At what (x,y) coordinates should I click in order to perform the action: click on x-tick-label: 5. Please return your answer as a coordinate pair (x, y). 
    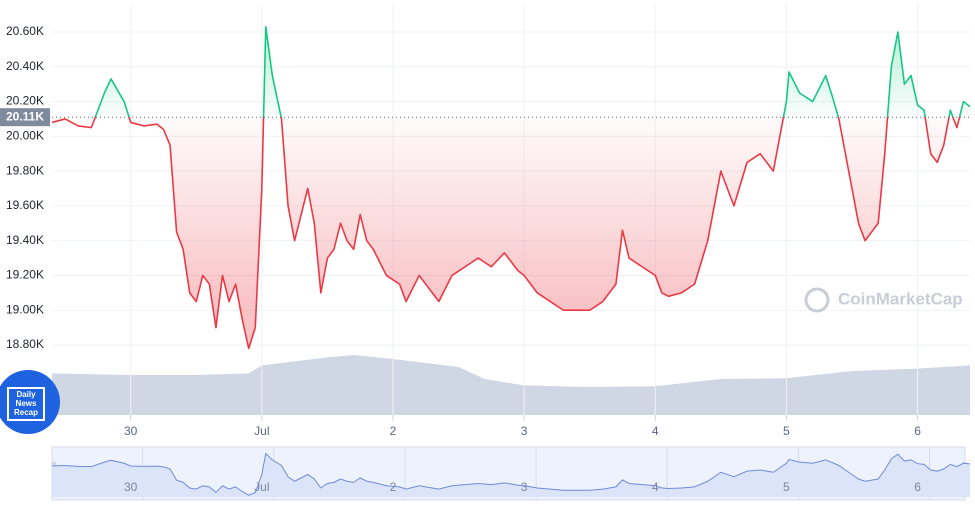
    Looking at the image, I should click on (786, 431).